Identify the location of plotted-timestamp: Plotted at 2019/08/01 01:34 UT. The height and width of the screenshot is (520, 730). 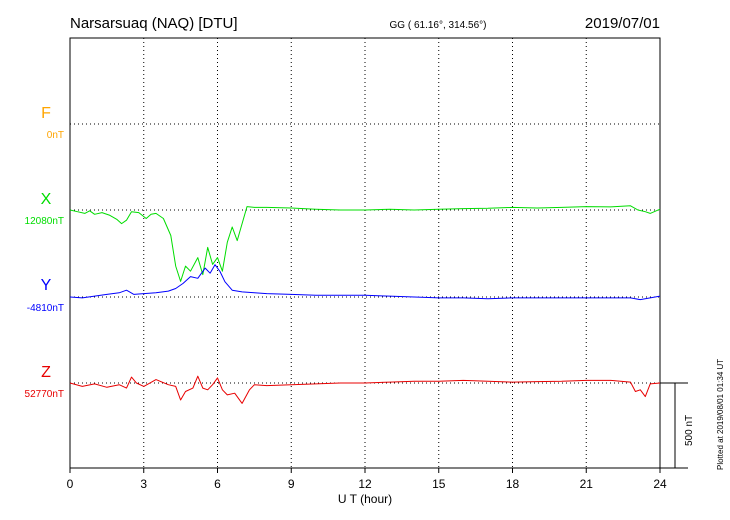
(720, 414).